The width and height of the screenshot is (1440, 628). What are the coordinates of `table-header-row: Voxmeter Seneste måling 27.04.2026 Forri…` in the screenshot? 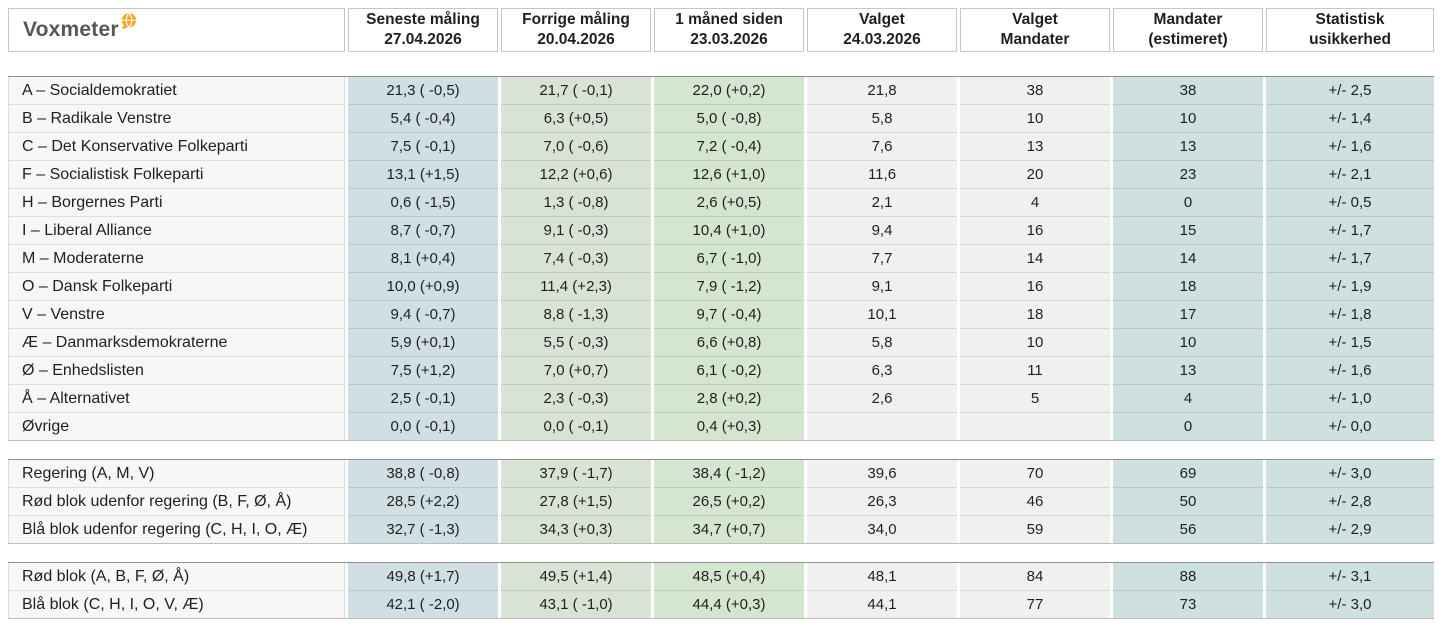 It's located at (721, 30).